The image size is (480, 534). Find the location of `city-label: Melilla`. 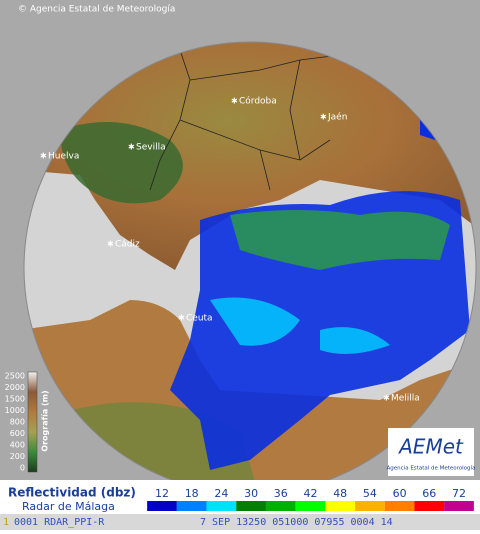

city-label: Melilla is located at coordinates (405, 399).